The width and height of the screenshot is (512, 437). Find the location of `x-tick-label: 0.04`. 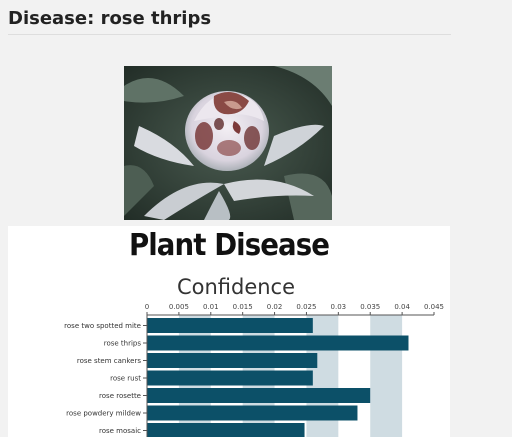

x-tick-label: 0.04 is located at coordinates (402, 307).